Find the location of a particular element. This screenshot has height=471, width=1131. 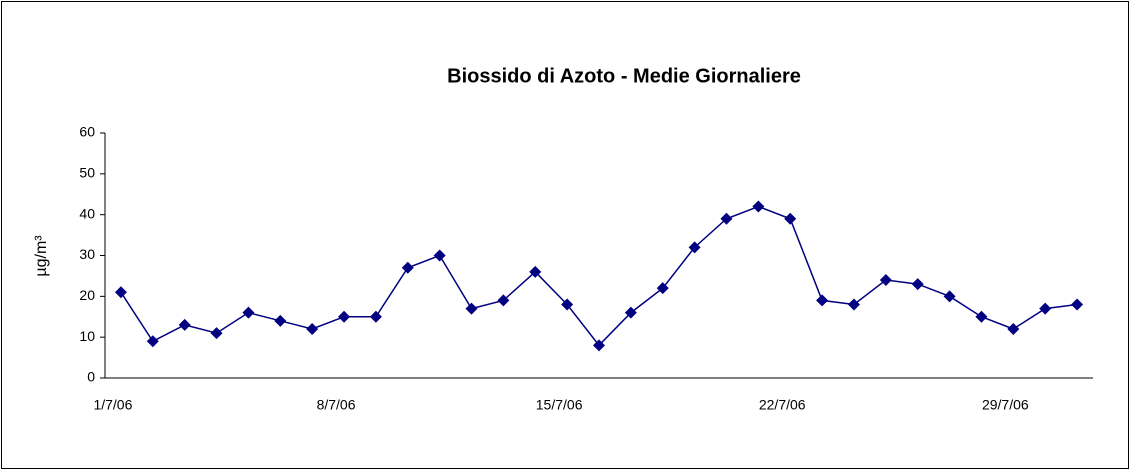

x-tick-label: 1/7/06 is located at coordinates (112, 405).